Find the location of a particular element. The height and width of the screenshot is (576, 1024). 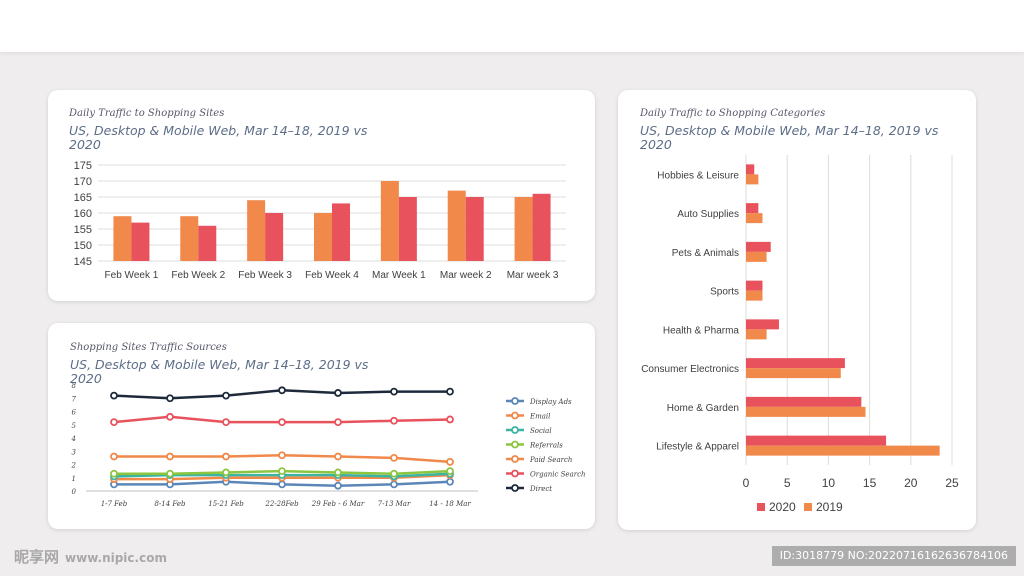

legend-label: 2020 is located at coordinates (782, 507).